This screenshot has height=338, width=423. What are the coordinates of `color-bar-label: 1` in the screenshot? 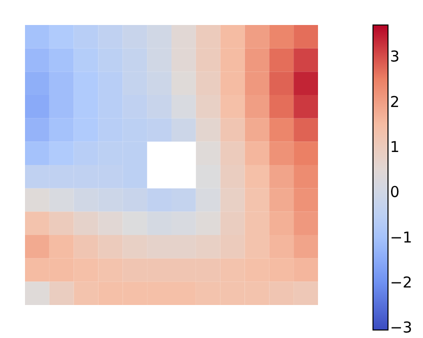 It's located at (395, 147).